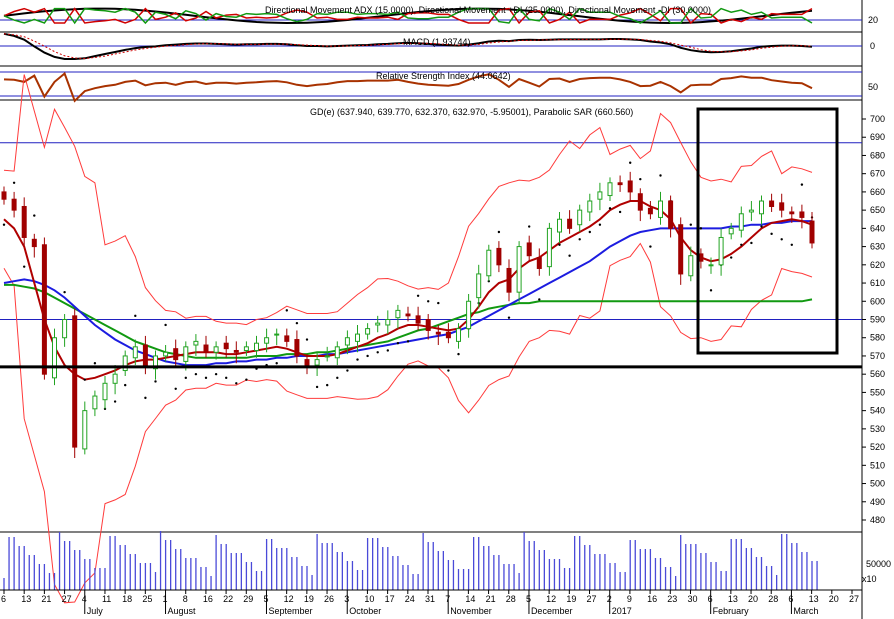  I want to click on plus-di-line, so click(408, 16).